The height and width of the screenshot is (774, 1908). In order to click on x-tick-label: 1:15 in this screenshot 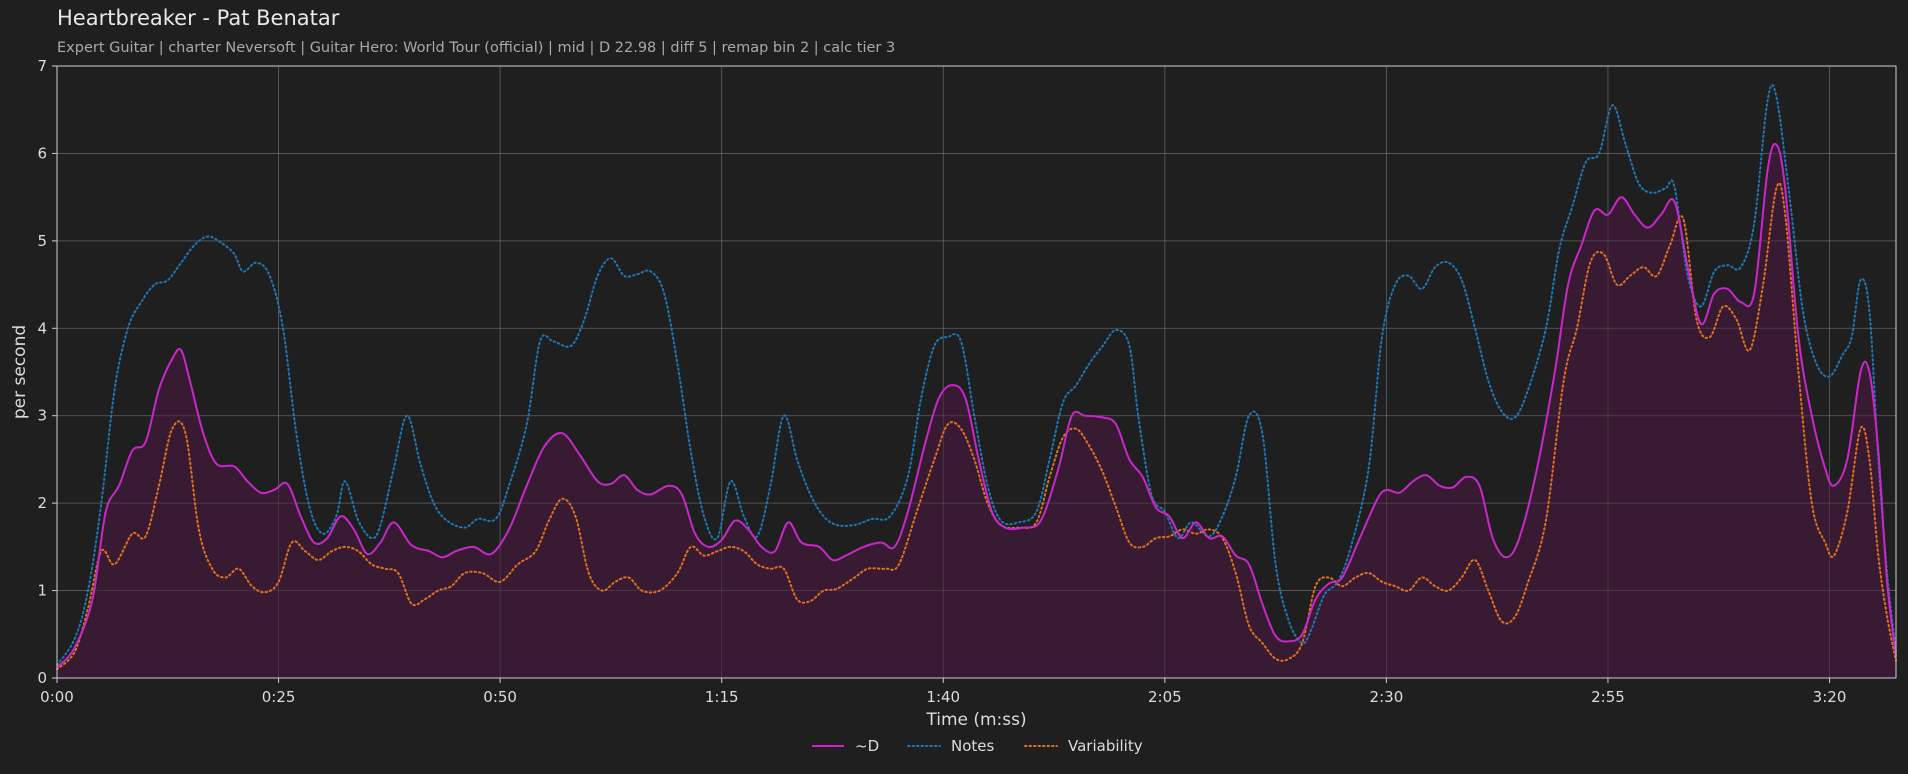, I will do `click(722, 697)`.